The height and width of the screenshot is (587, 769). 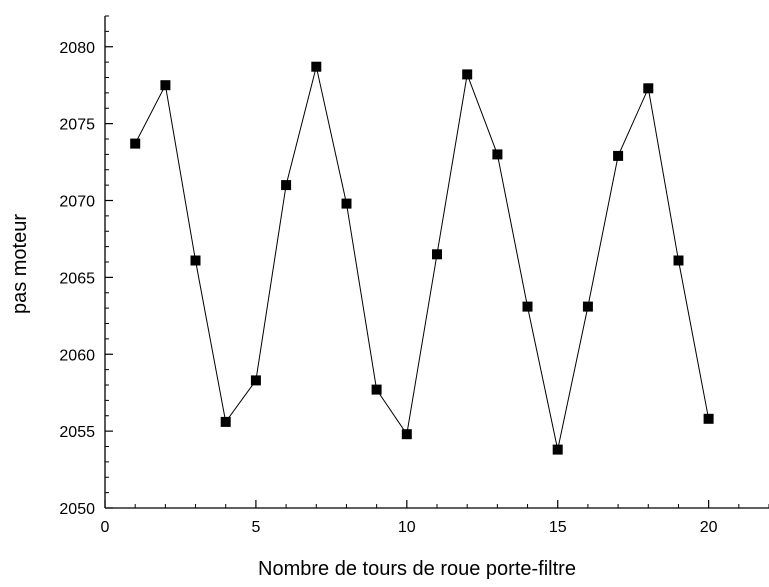 What do you see at coordinates (407, 527) in the screenshot?
I see `x-tick-label: 10` at bounding box center [407, 527].